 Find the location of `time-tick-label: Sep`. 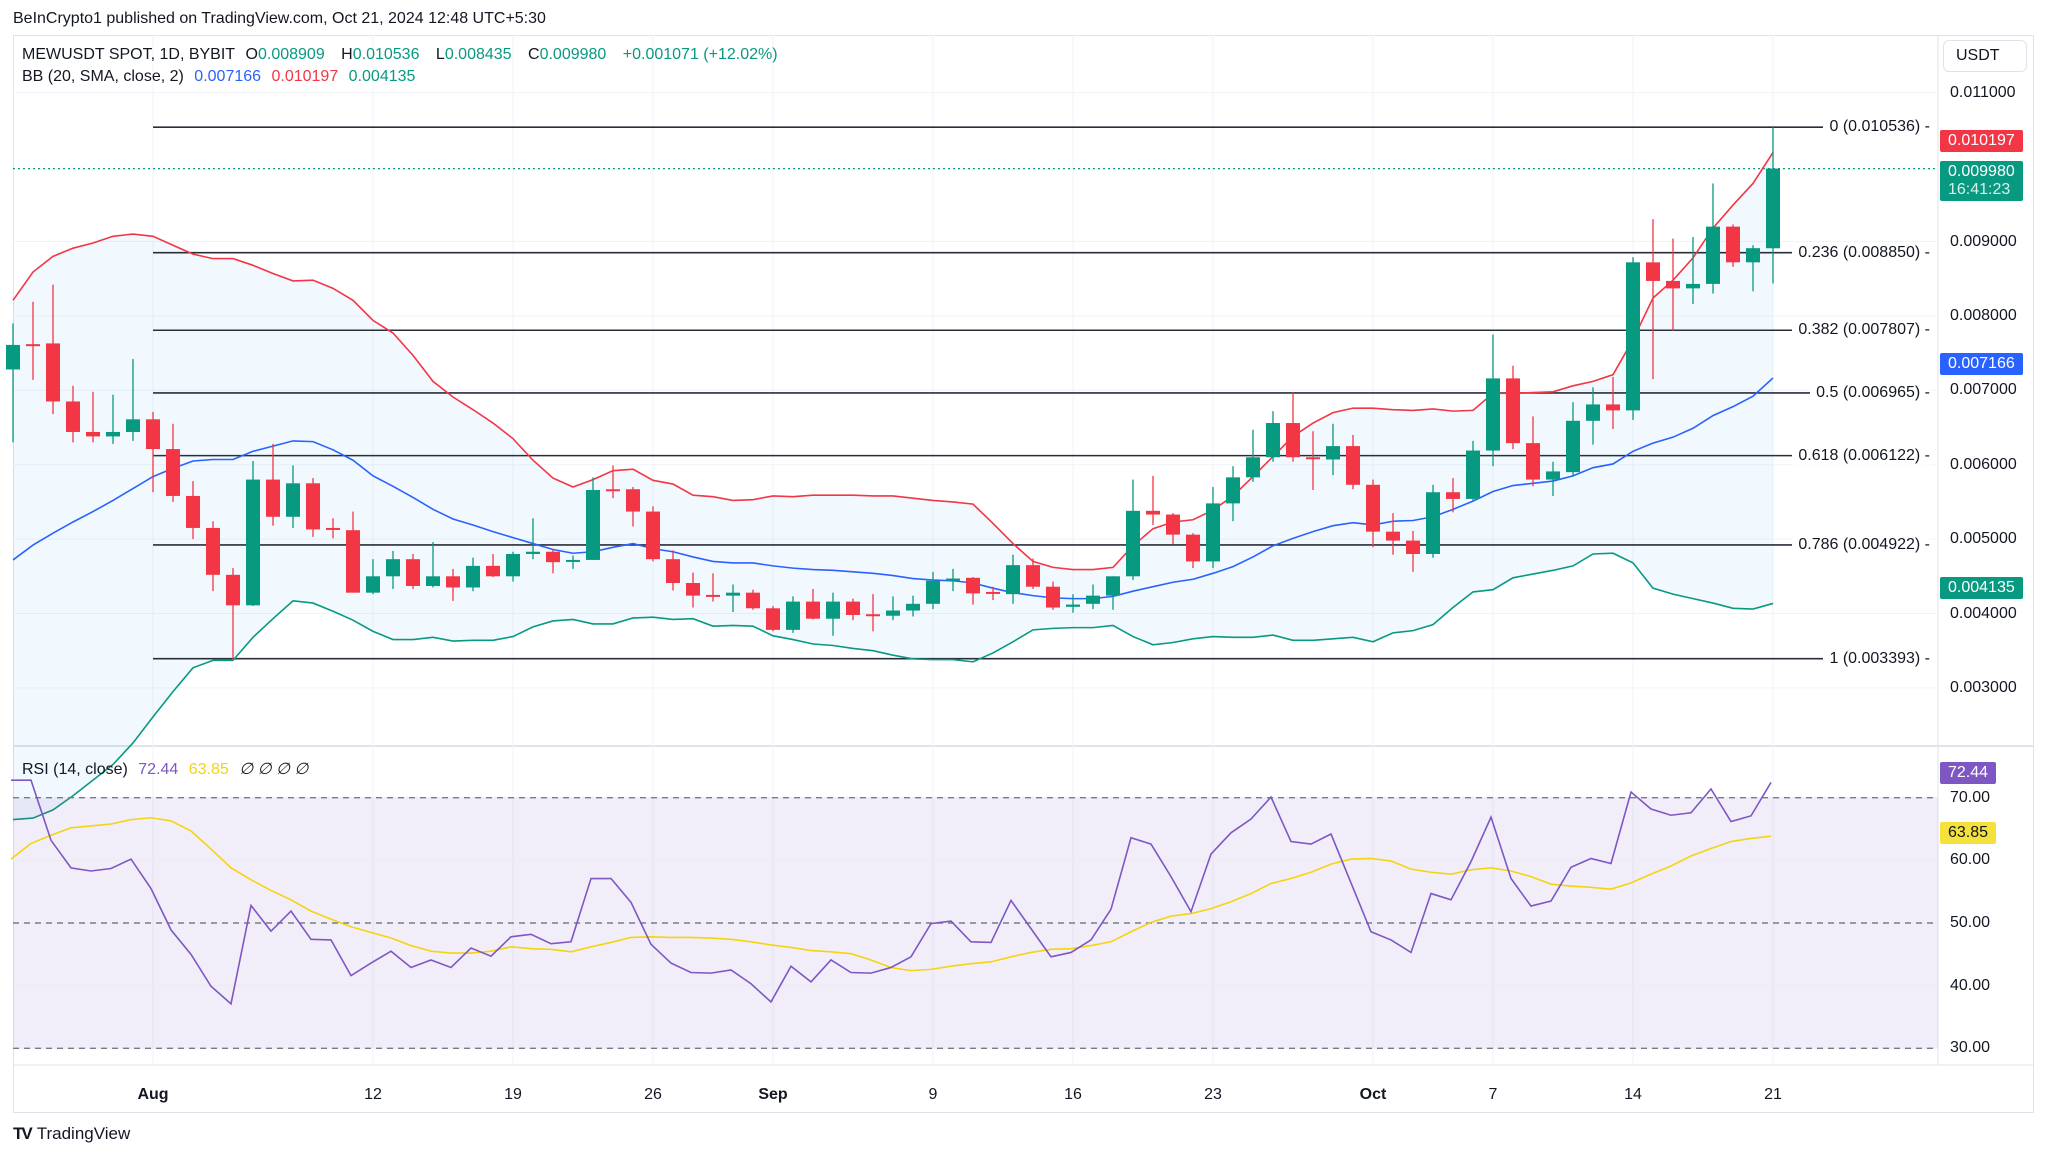

time-tick-label: Sep is located at coordinates (773, 1094).